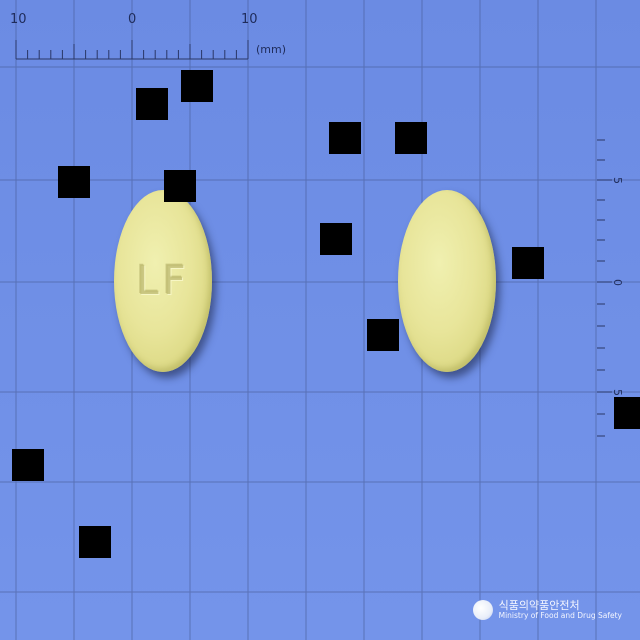 The height and width of the screenshot is (640, 640). What do you see at coordinates (249, 19) in the screenshot?
I see `ruler-top-label-right: 10` at bounding box center [249, 19].